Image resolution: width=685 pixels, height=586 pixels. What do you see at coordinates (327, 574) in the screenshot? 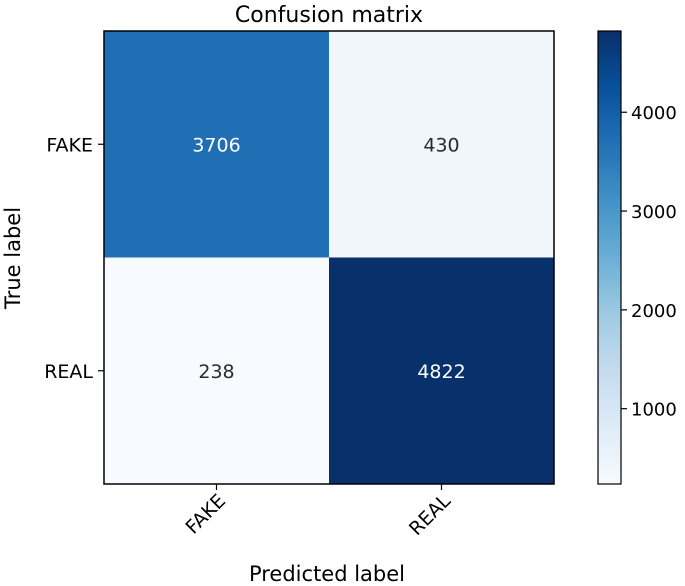
I see `x-axis-label: Predicted label` at bounding box center [327, 574].